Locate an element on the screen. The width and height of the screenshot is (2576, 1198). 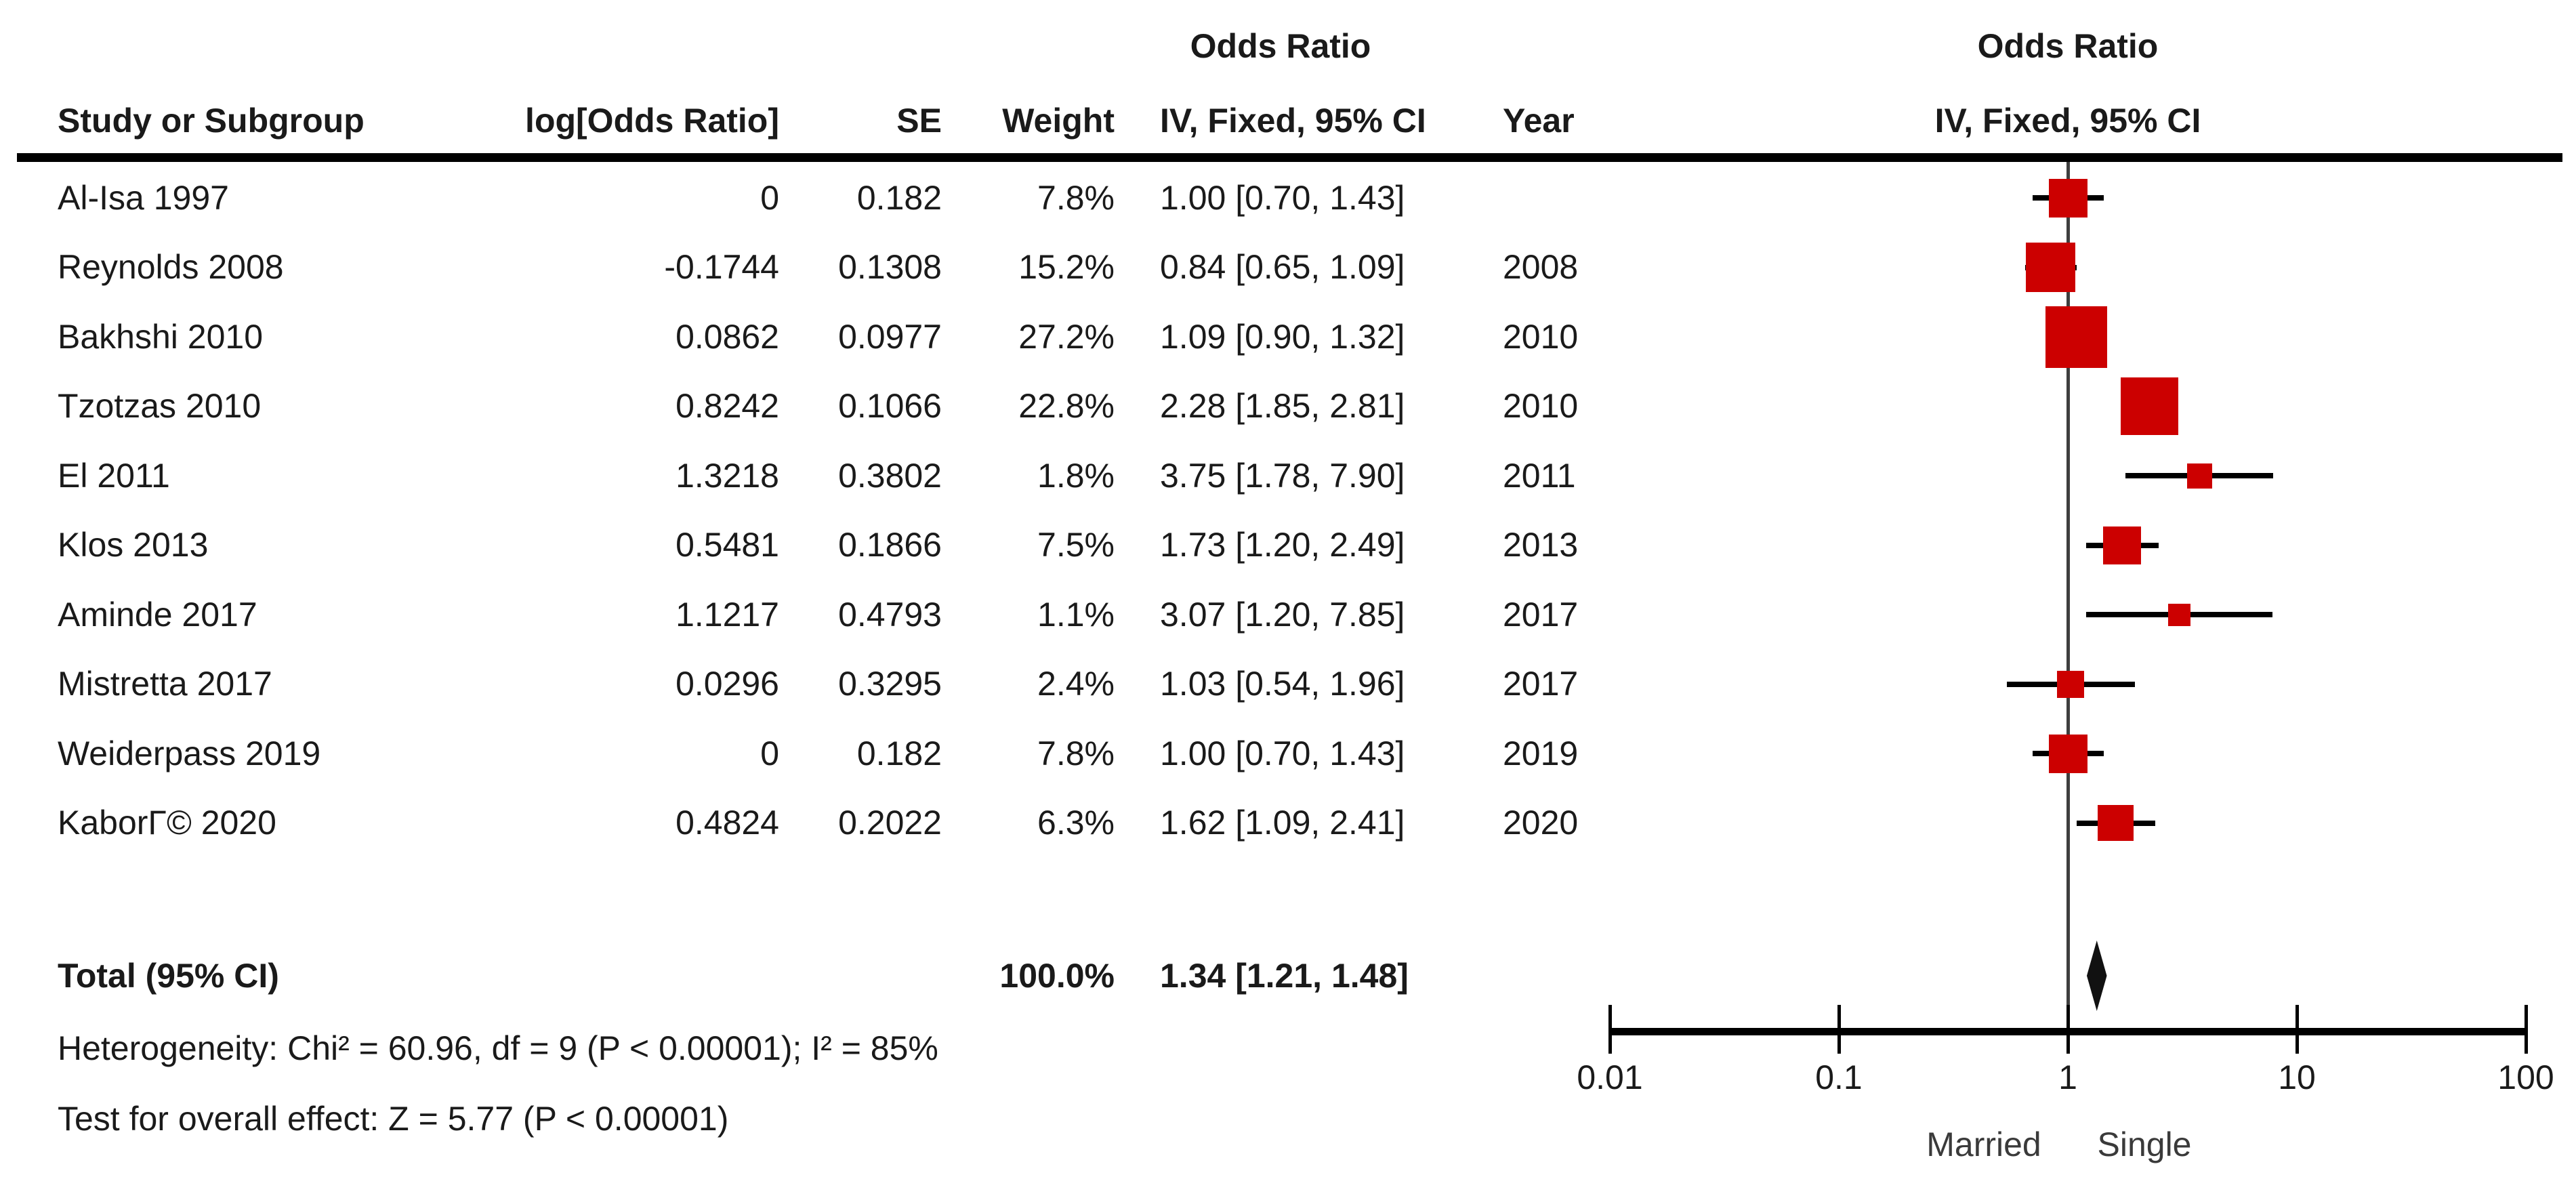
study-weight: 27.2% is located at coordinates (1066, 337).